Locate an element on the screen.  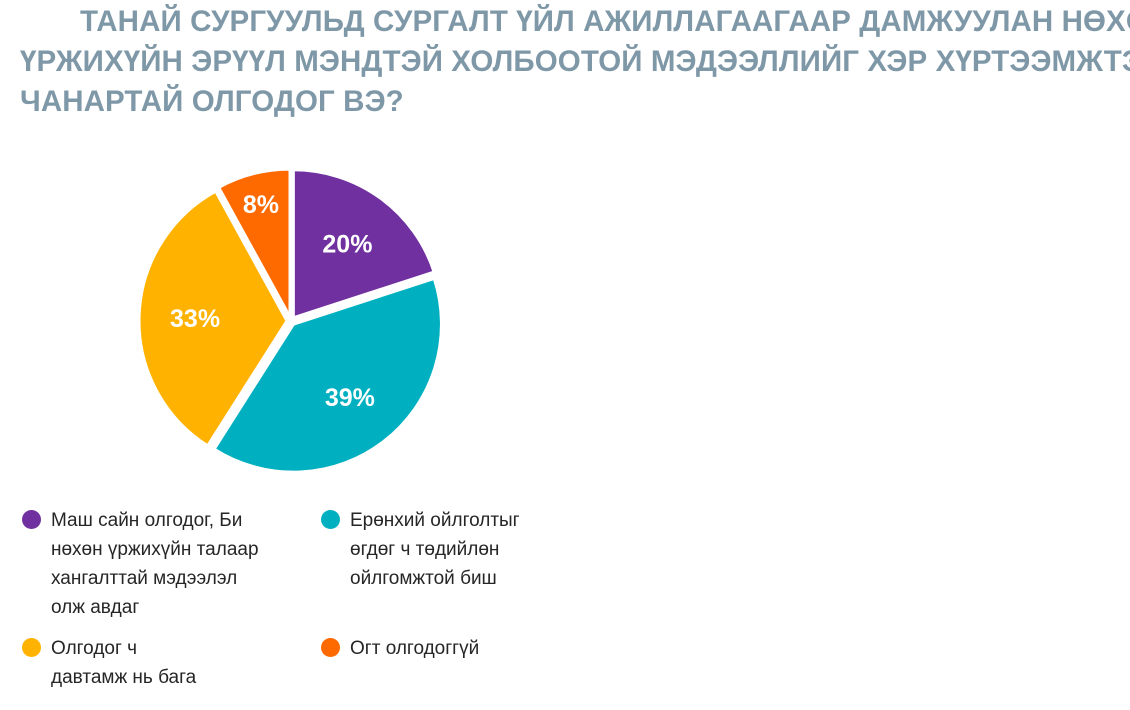
pie-slice-never is located at coordinates (254, 243).